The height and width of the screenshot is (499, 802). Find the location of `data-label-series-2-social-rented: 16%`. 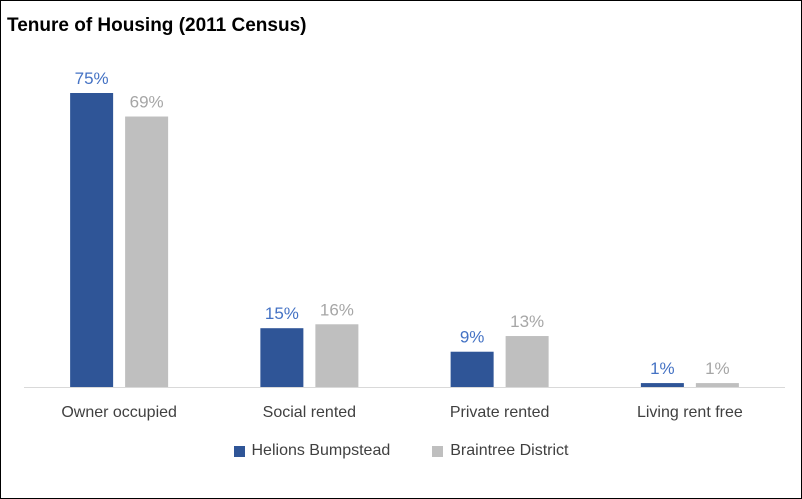

data-label-series-2-social-rented: 16% is located at coordinates (337, 309).